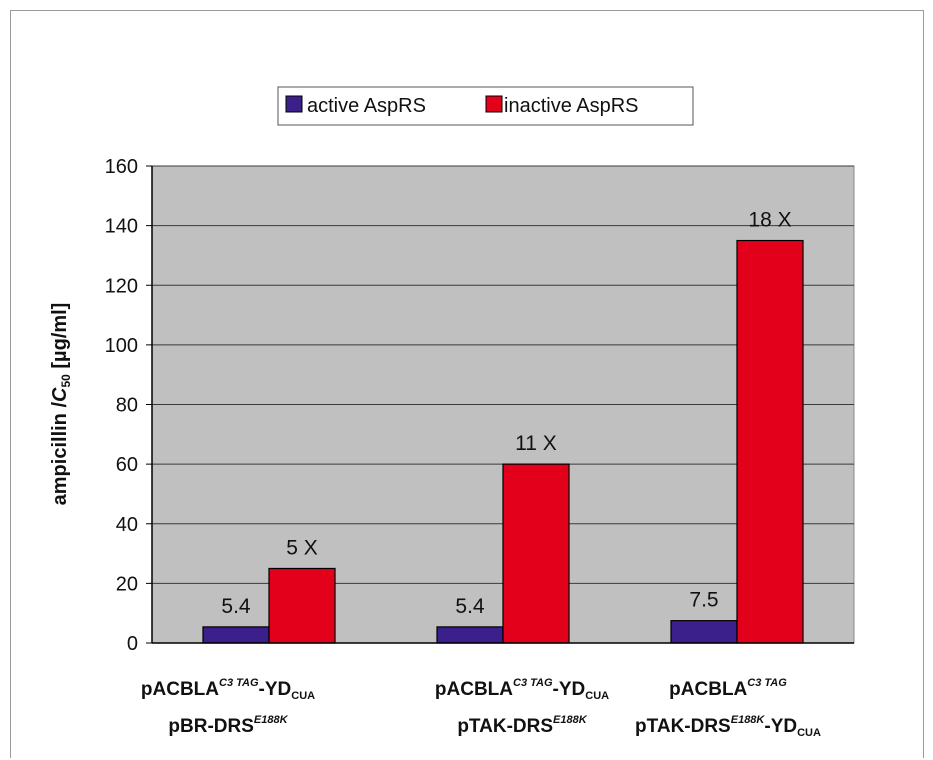 This screenshot has height=760, width=933. I want to click on y-axis-ticks: 0 20 40 60 80 100 120 140 160, so click(128, 405).